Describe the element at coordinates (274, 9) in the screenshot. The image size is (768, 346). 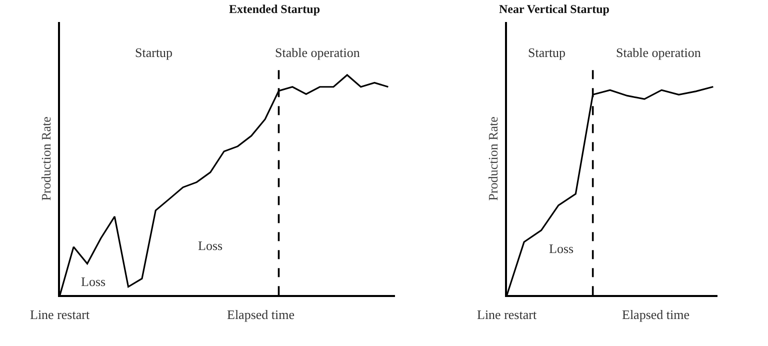
I see `chart-title: Extended Startup` at that location.